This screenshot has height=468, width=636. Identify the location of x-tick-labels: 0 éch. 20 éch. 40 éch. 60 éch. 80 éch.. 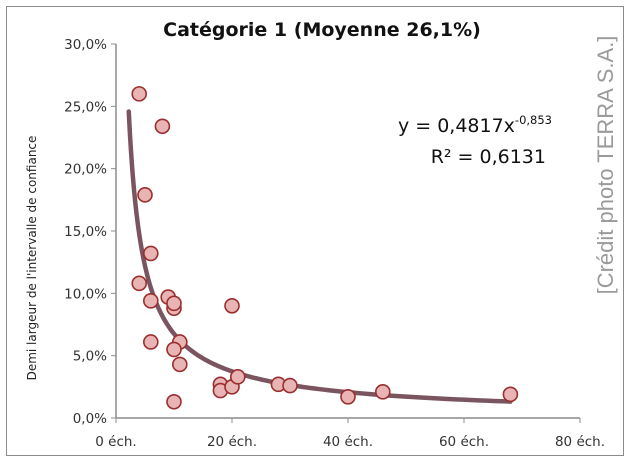
(350, 442).